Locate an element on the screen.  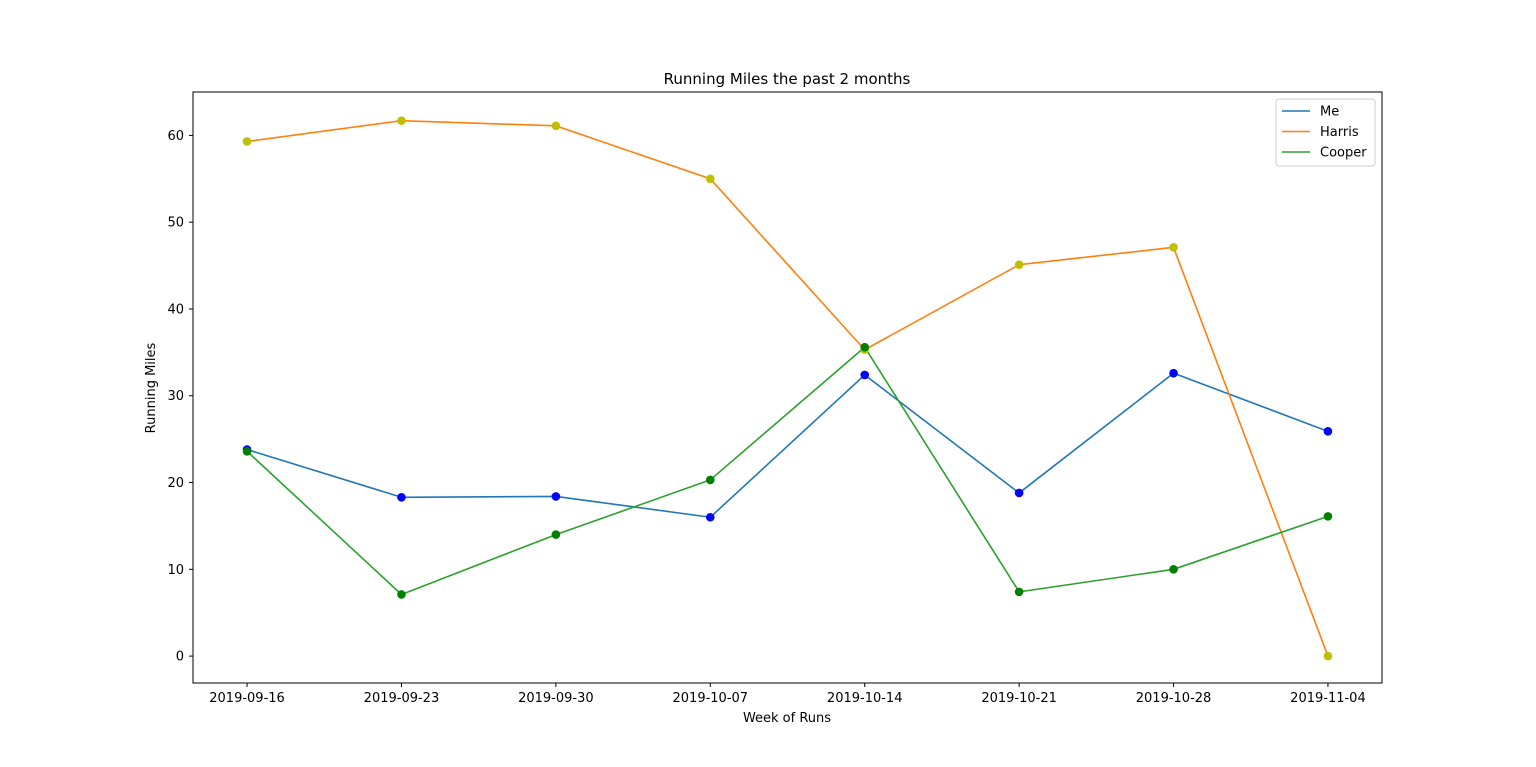
legend-box is located at coordinates (1325, 132).